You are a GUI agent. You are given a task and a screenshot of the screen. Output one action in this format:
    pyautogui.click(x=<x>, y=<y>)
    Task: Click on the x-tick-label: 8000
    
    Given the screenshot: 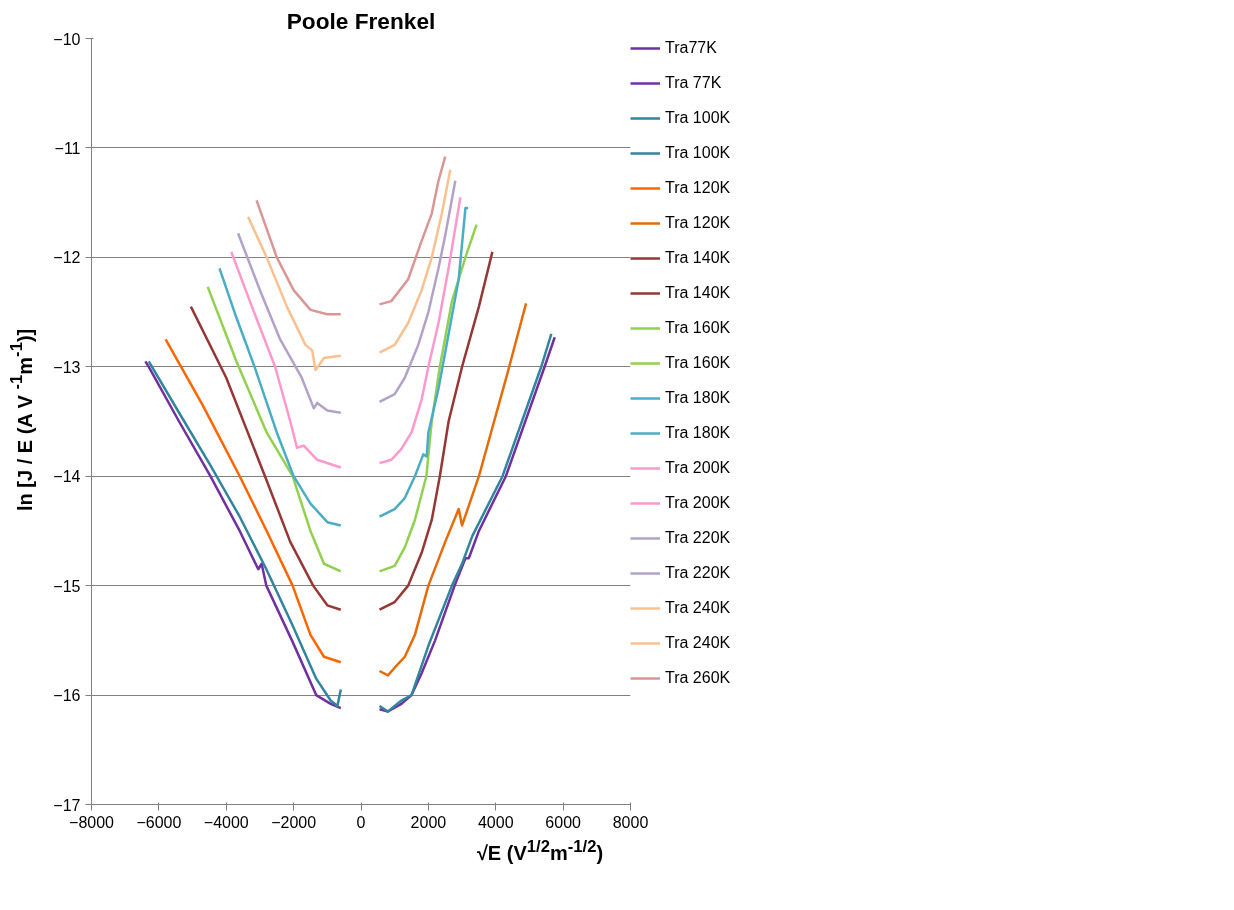 What is the action you would take?
    pyautogui.click(x=630, y=822)
    